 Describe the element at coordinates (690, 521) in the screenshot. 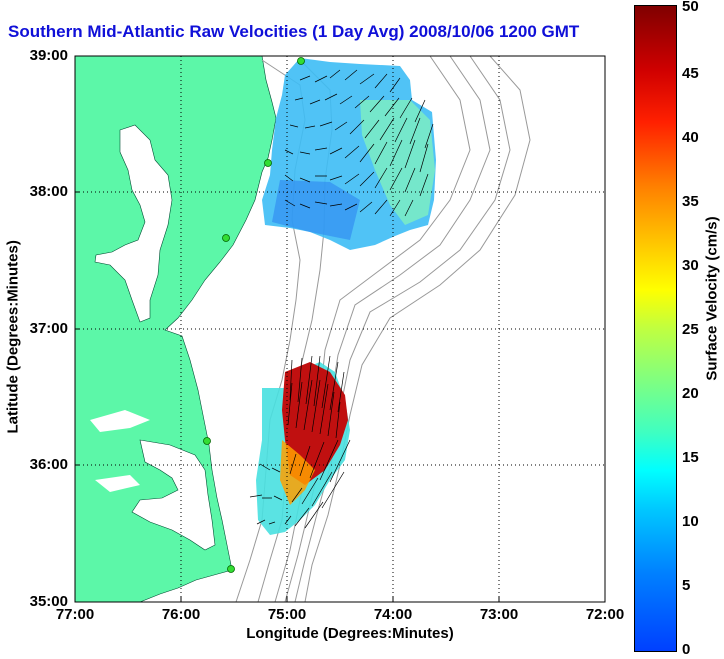

I see `colorbar-tick-label: 10` at that location.